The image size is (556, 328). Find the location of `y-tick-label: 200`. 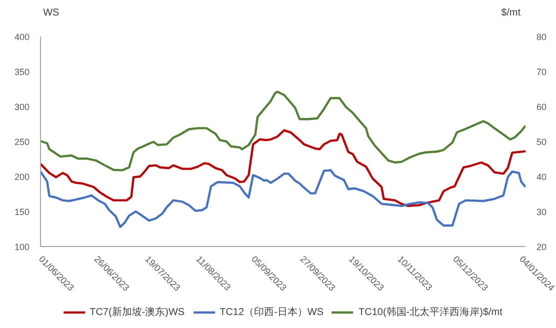

y-tick-label: 200 is located at coordinates (22, 177).